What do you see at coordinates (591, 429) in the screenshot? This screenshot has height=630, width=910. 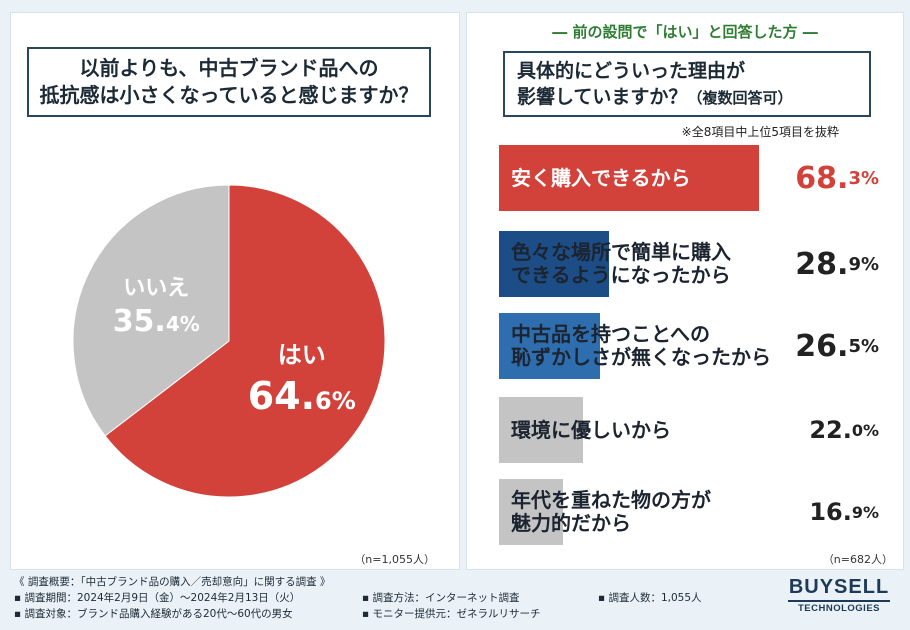 I see `bar-label: 環境に優しいから` at bounding box center [591, 429].